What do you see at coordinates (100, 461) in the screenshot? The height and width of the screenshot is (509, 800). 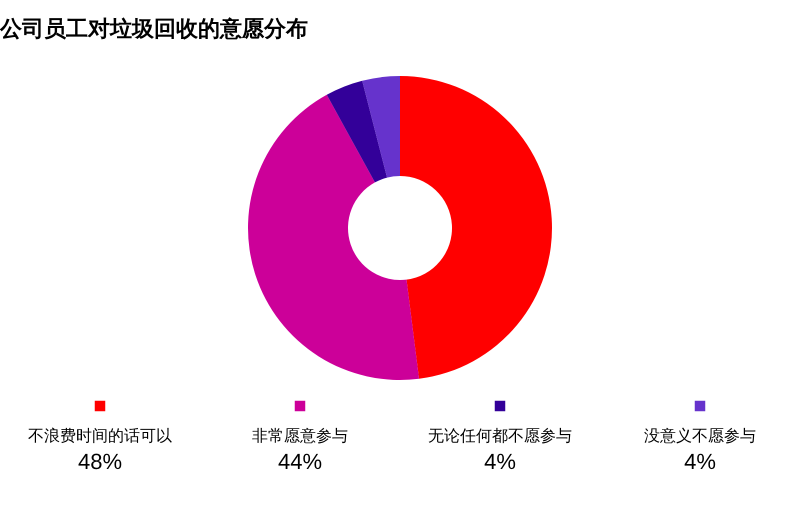 I see `data-label: 48%` at bounding box center [100, 461].